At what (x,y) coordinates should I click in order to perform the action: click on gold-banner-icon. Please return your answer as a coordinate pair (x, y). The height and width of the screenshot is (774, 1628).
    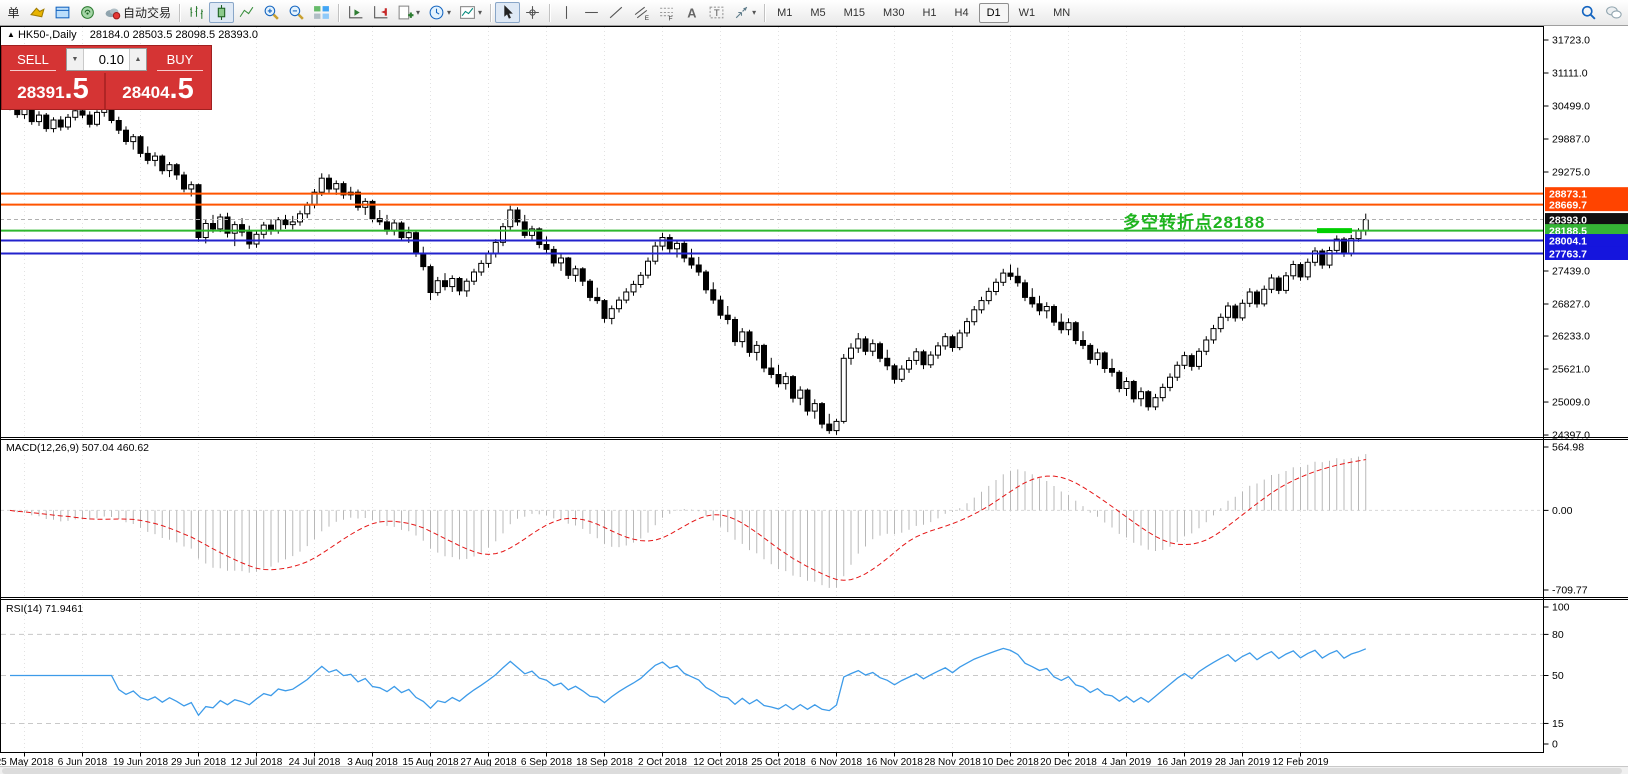
    Looking at the image, I should click on (37, 12).